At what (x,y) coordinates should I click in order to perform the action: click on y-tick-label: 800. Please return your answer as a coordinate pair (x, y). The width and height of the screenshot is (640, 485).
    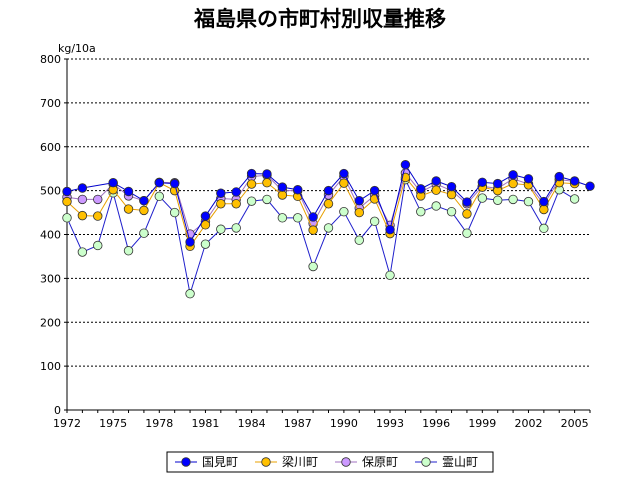
    Looking at the image, I should click on (50, 59).